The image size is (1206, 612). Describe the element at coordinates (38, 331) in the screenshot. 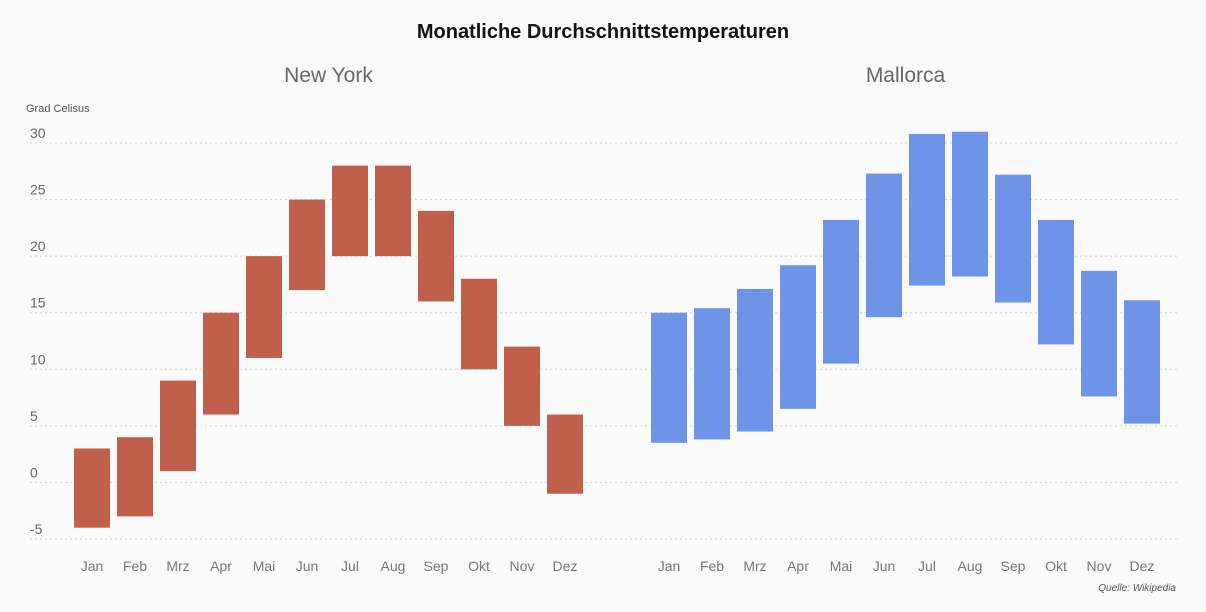

I see `y-axis-ticks: -5 0 5 10 15 20 25 30` at that location.